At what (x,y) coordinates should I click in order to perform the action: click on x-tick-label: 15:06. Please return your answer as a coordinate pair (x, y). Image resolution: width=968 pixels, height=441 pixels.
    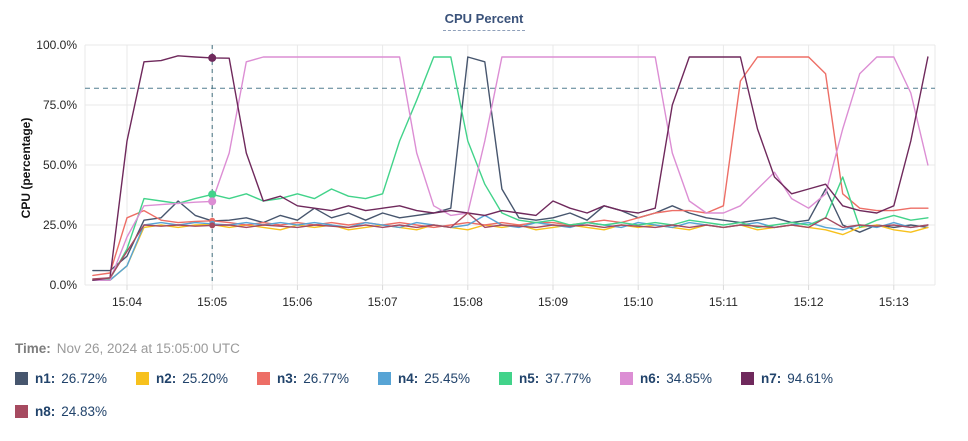
    Looking at the image, I should click on (297, 302).